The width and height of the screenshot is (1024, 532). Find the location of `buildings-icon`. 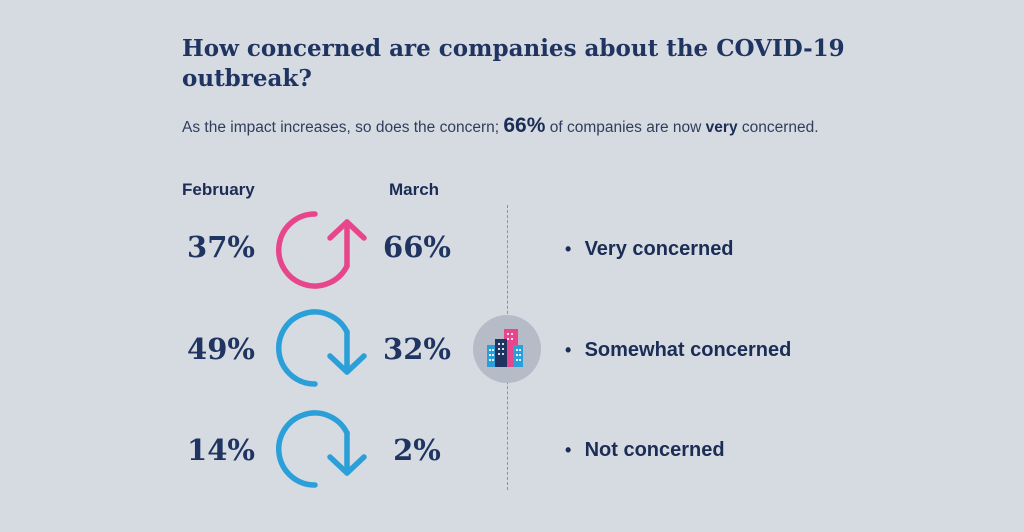

buildings-icon is located at coordinates (505, 348).